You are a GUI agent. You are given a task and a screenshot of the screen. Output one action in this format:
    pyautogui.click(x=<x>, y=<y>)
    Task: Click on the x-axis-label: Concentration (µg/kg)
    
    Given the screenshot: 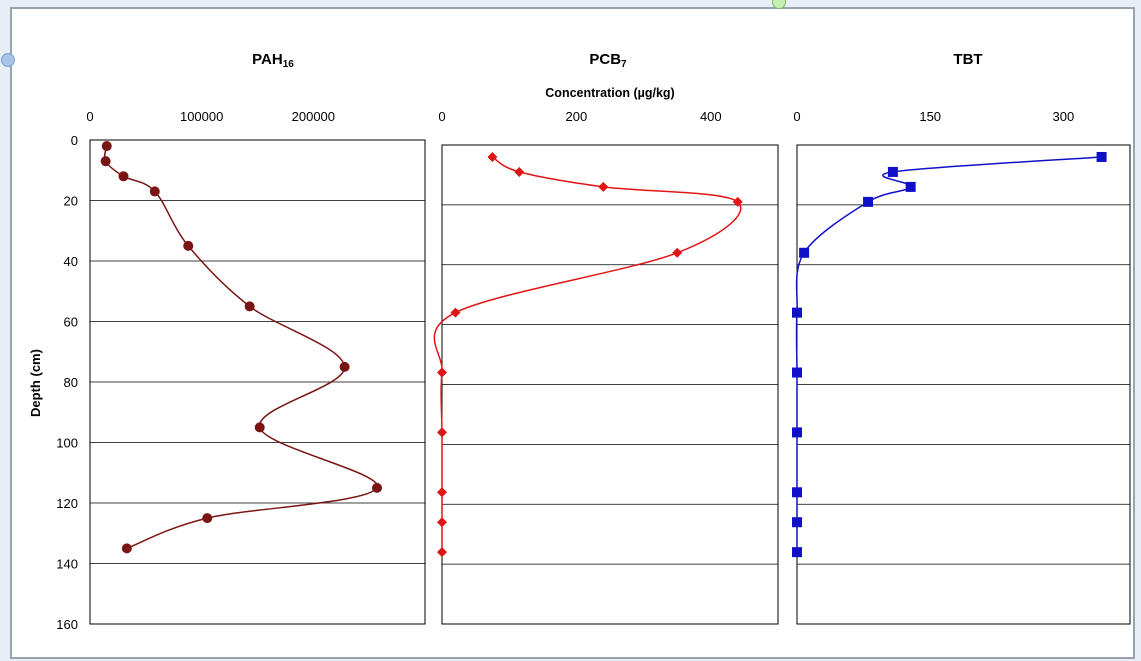 What is the action you would take?
    pyautogui.click(x=609, y=93)
    